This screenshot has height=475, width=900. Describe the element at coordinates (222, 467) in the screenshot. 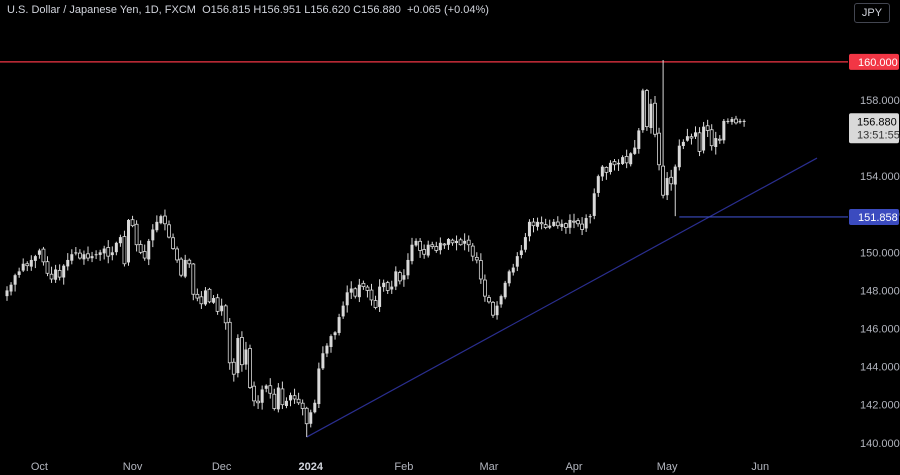

I see `time-tick-label: Dec` at that location.